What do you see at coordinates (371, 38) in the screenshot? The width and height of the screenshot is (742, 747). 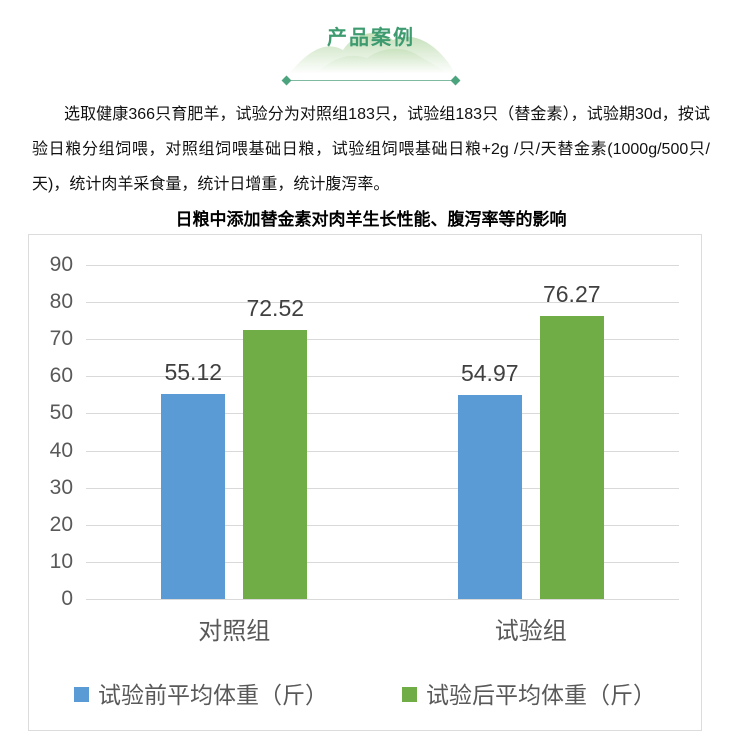 I see `section-badge-label: 产品案例` at bounding box center [371, 38].